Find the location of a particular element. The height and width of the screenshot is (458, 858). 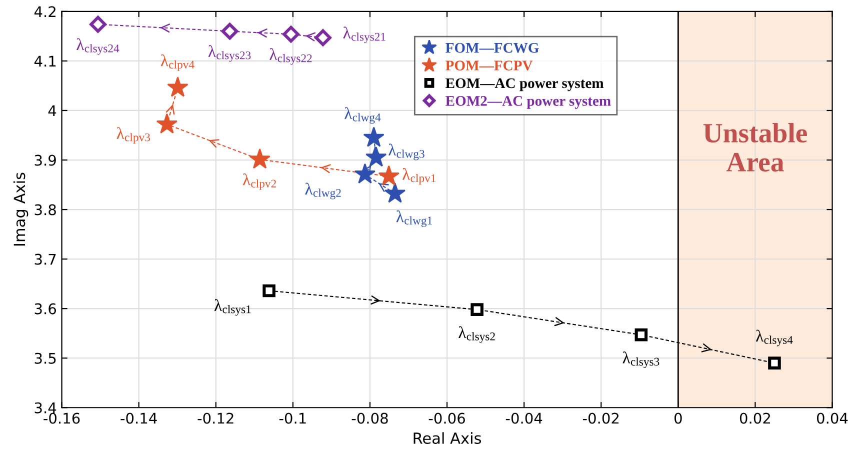

annotation: λ$_{clpv3}$ is located at coordinates (133, 135).